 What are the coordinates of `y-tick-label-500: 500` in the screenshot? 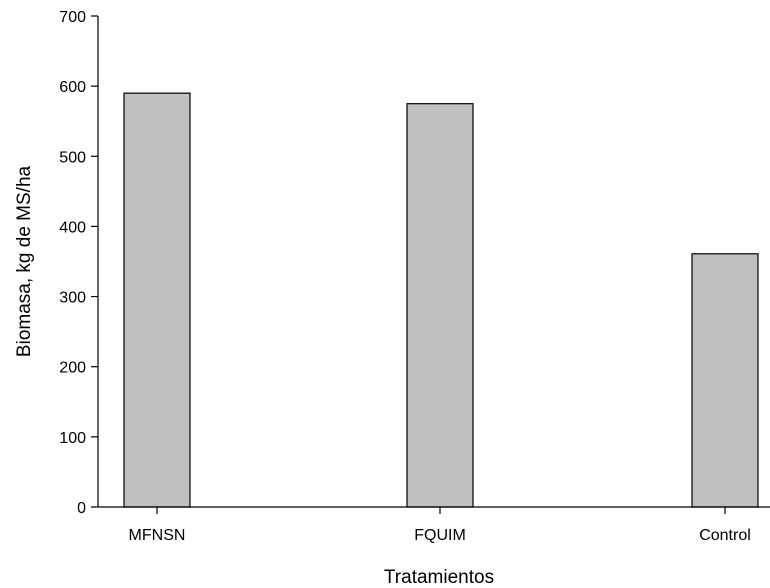 It's located at (72, 157).